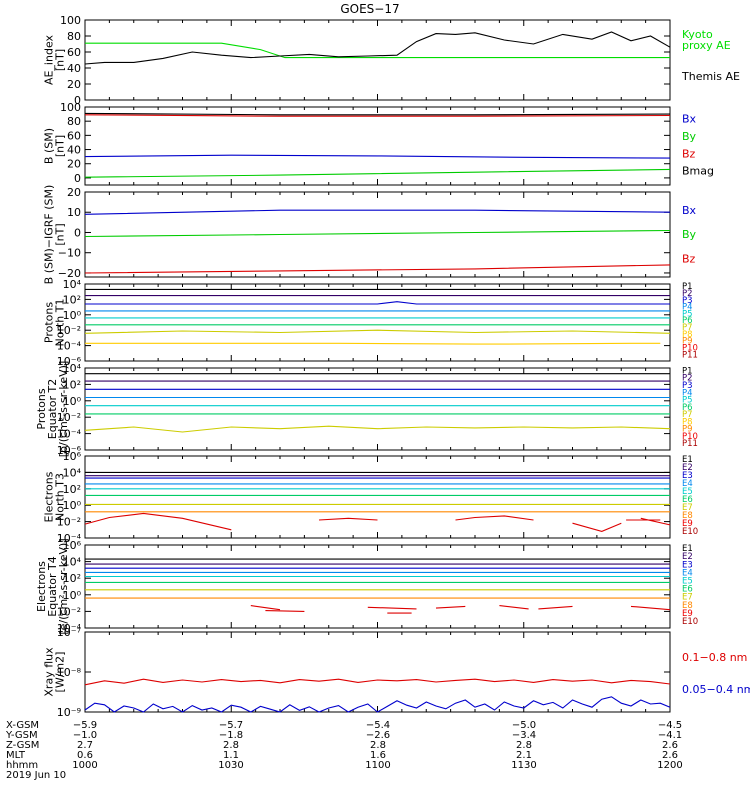  What do you see at coordinates (687, 321) in the screenshot?
I see `legend-entry: P6` at bounding box center [687, 321].